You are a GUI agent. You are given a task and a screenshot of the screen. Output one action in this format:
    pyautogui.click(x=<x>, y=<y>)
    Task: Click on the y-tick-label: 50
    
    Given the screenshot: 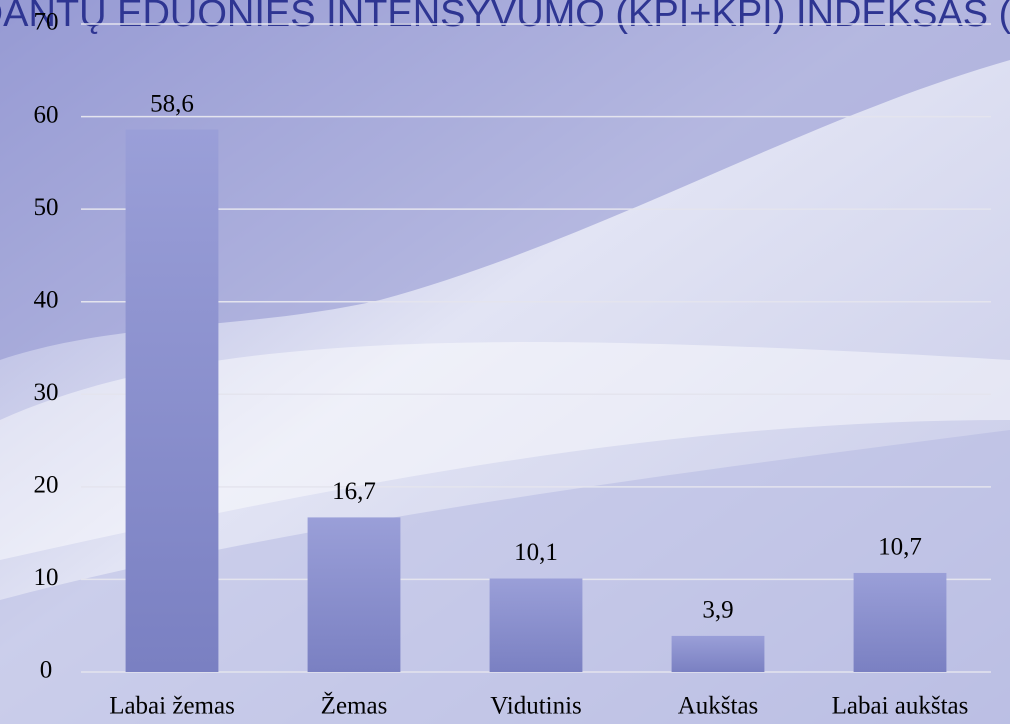 What is the action you would take?
    pyautogui.click(x=46, y=207)
    